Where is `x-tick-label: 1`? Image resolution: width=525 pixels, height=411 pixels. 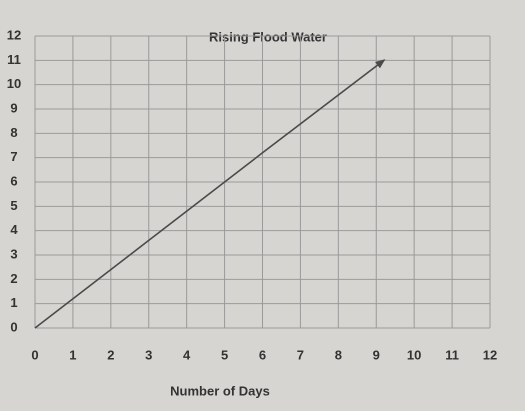
x-tick-label: 1 is located at coordinates (72, 354).